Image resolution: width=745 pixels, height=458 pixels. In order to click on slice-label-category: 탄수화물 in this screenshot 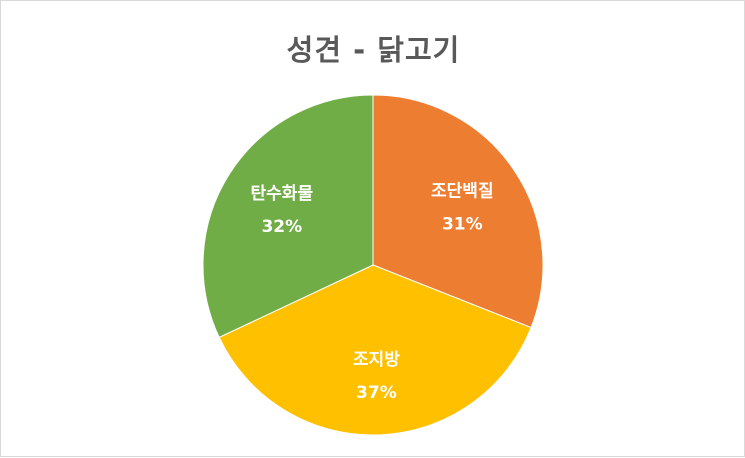, I will do `click(282, 194)`.